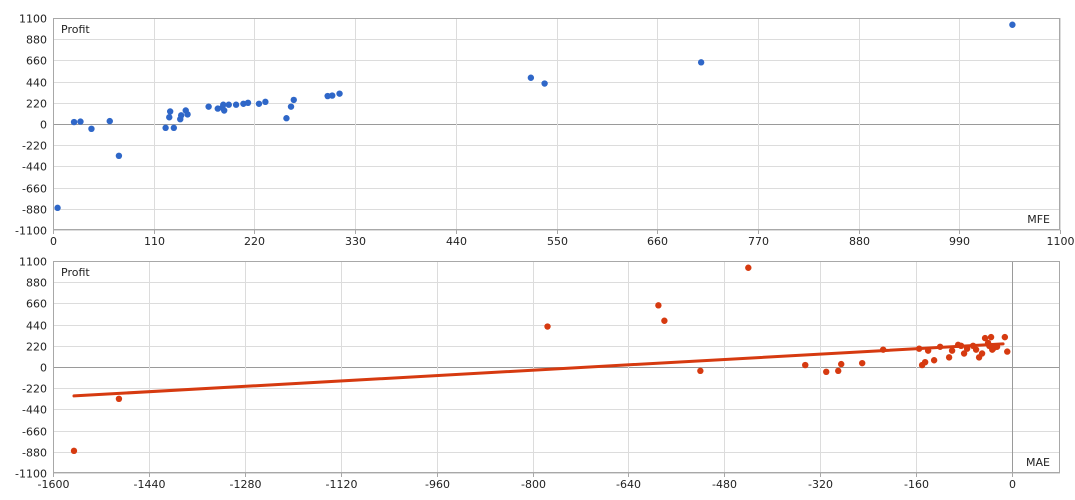  I want to click on mae-y-tick-label: 0, so click(43, 368).